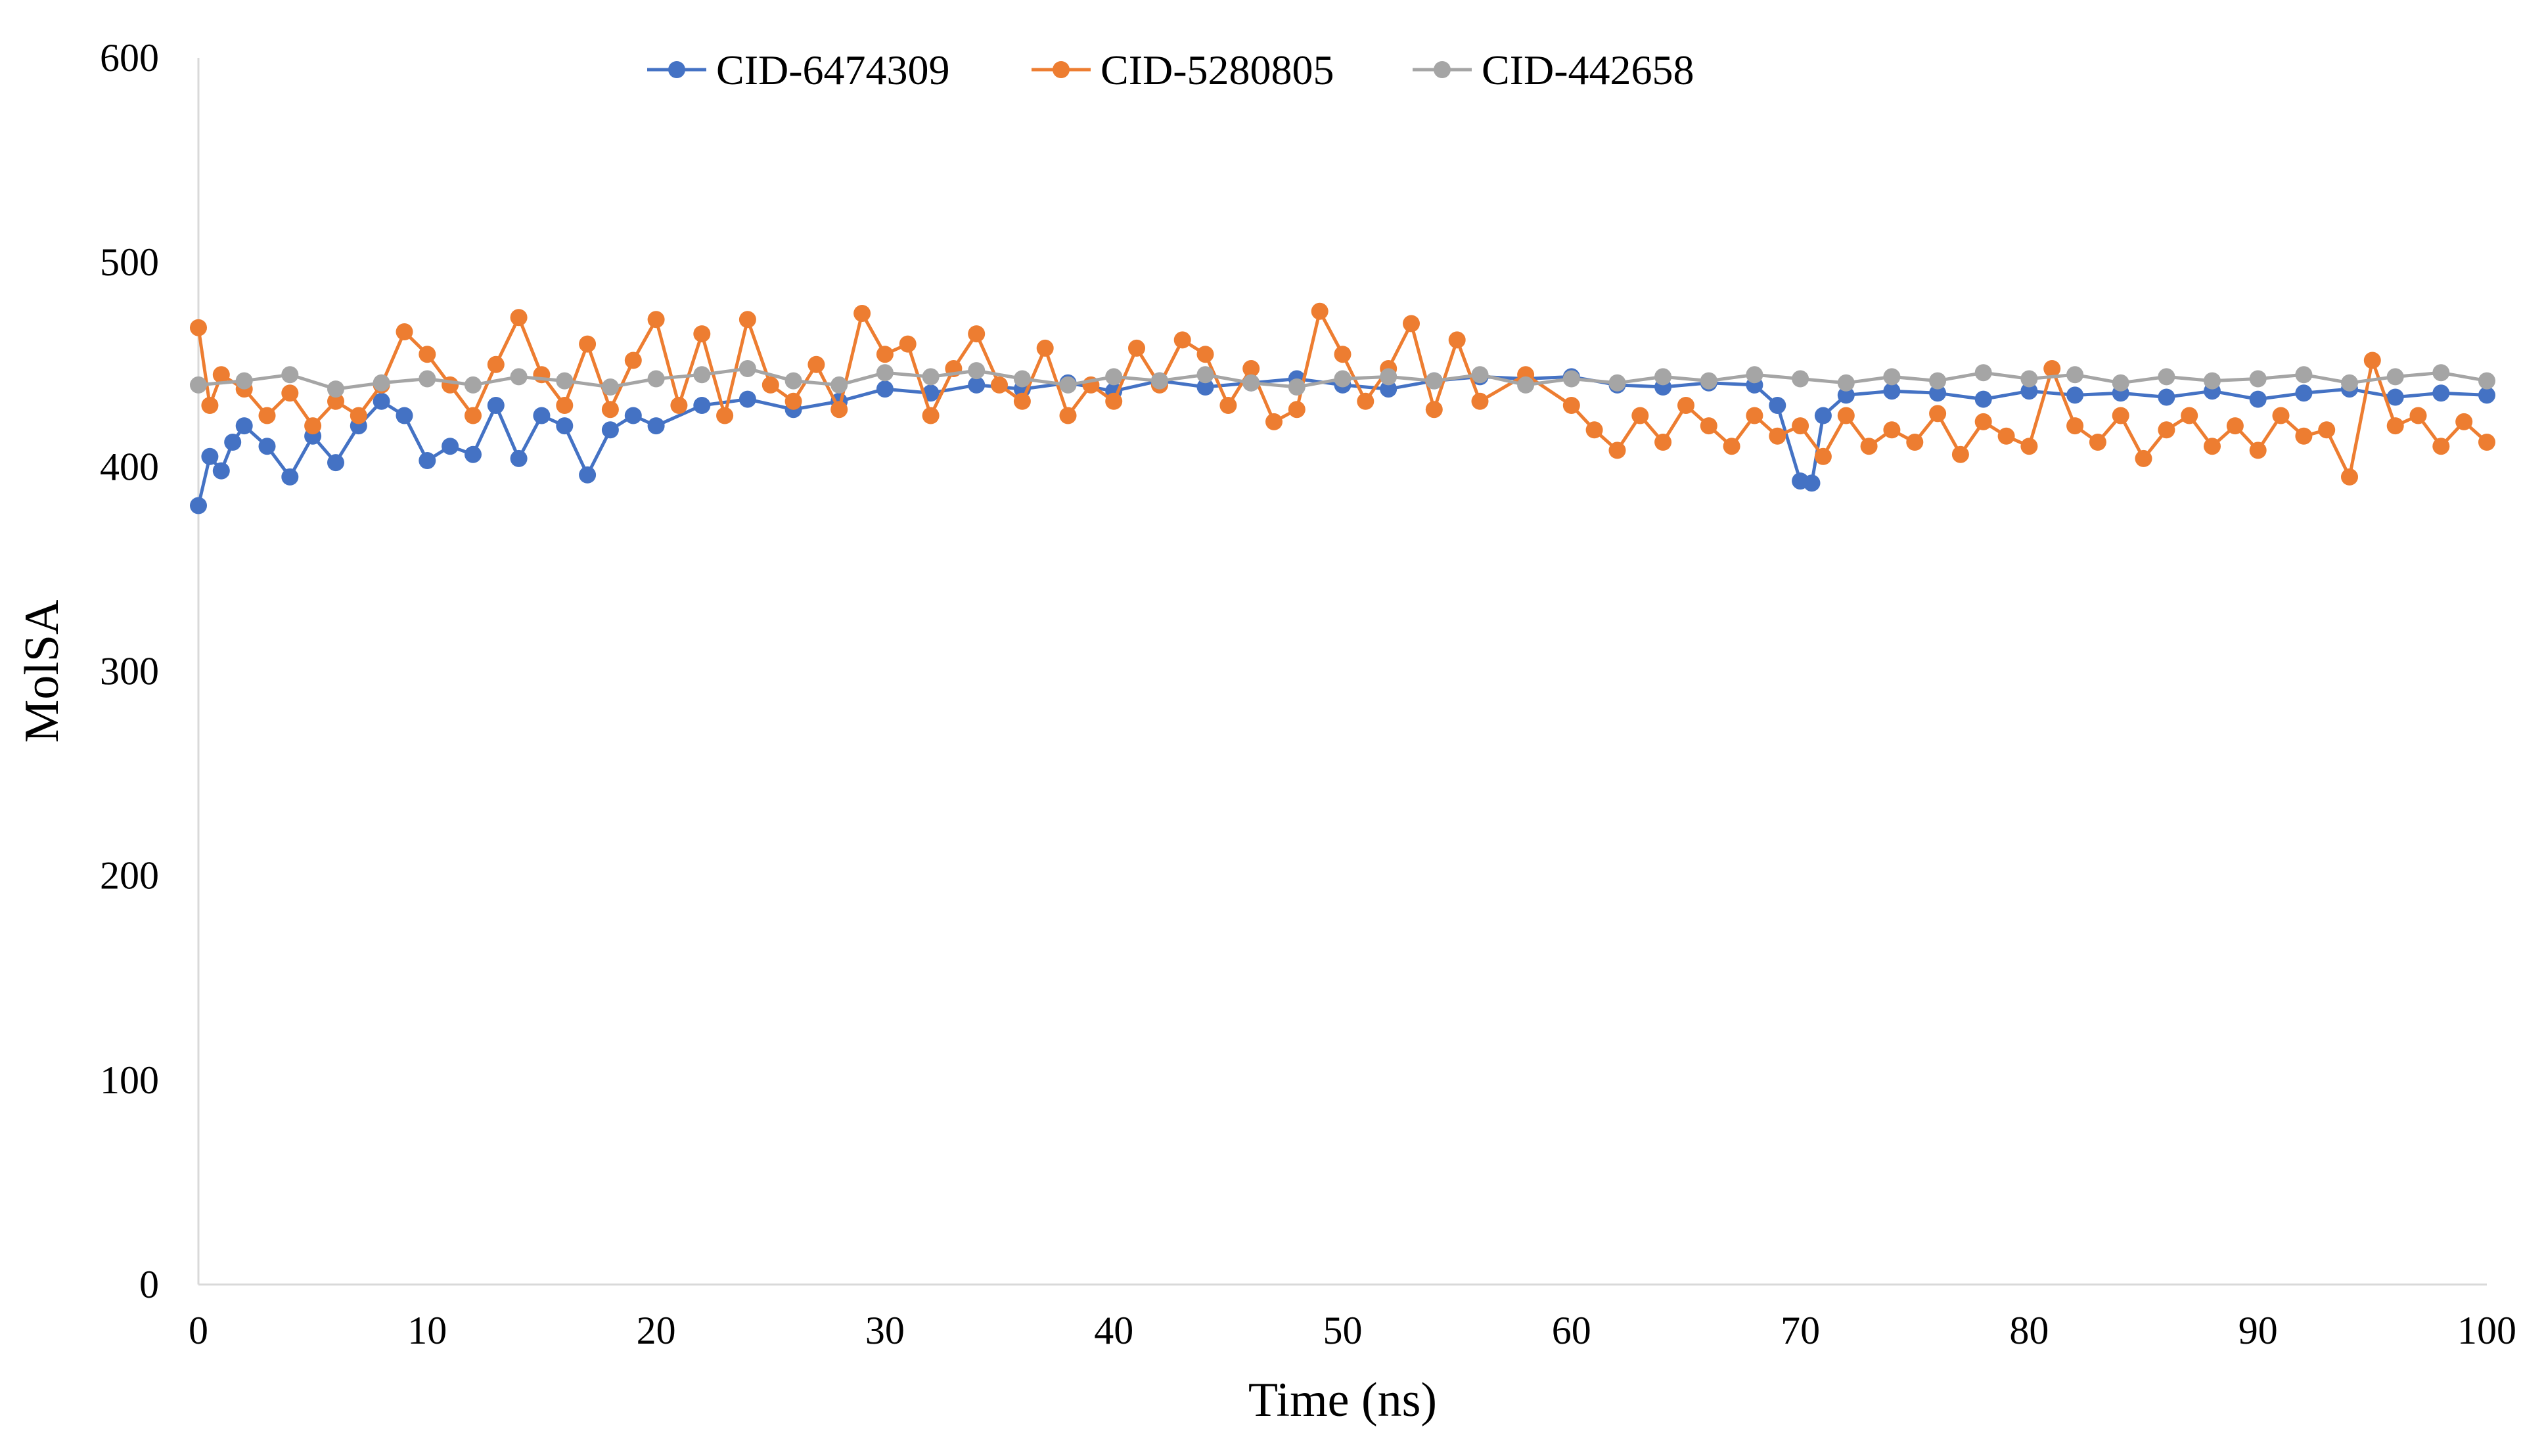  Describe the element at coordinates (833, 70) in the screenshot. I see `legend-label: CID-6474309` at that location.